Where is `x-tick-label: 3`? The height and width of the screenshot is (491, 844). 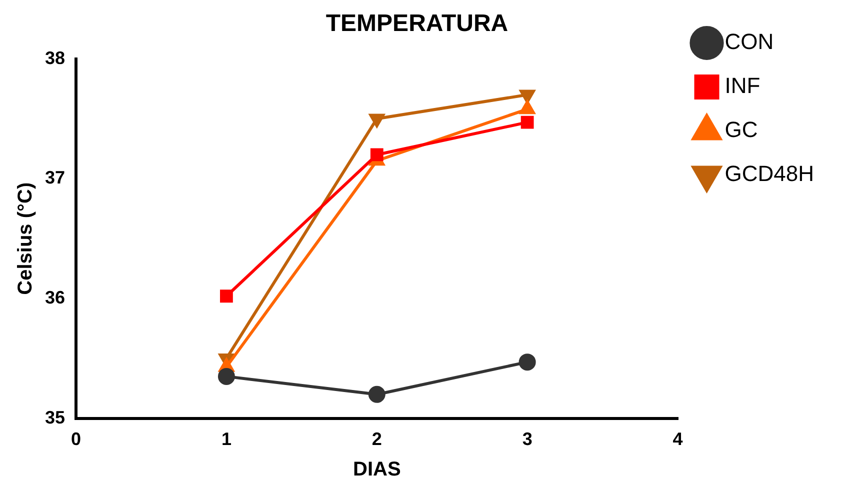 x-tick-label: 3 is located at coordinates (527, 439).